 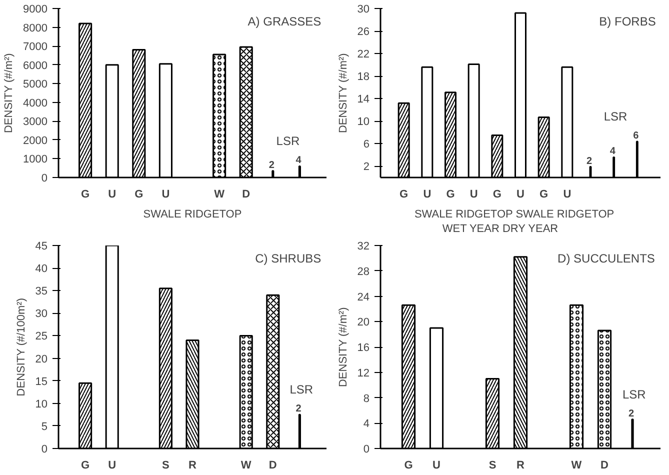 I want to click on text: C) SHRUBS, so click(x=288, y=259).